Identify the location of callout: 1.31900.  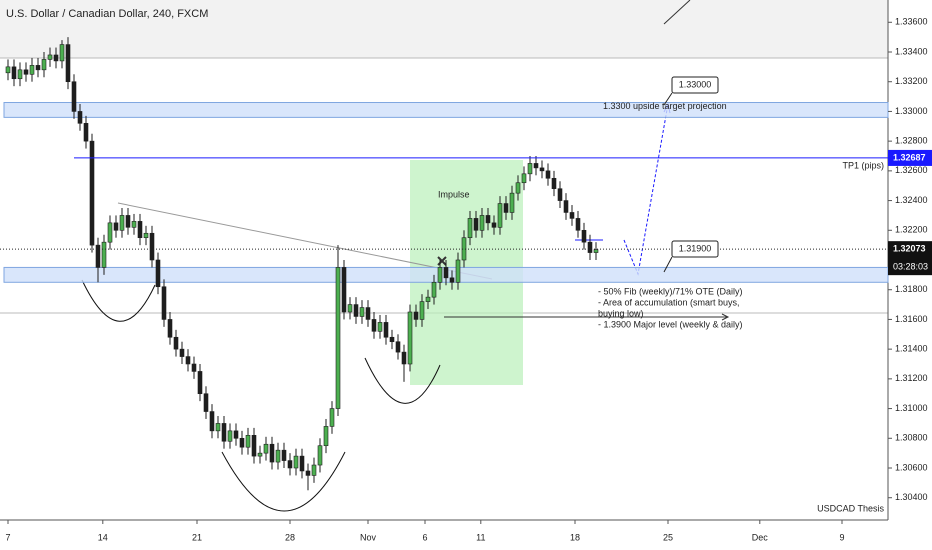
(695, 248).